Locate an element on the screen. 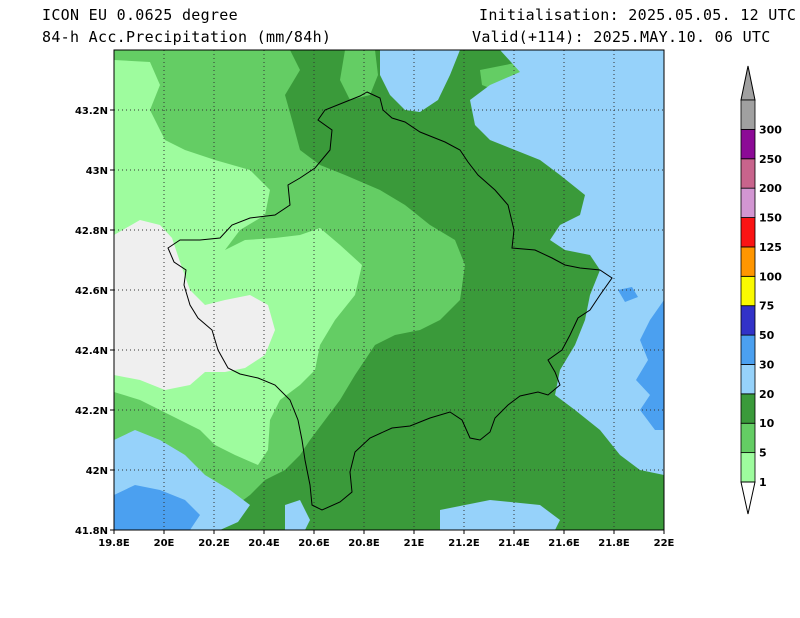  lon-tick-label: 20.4E is located at coordinates (264, 543).